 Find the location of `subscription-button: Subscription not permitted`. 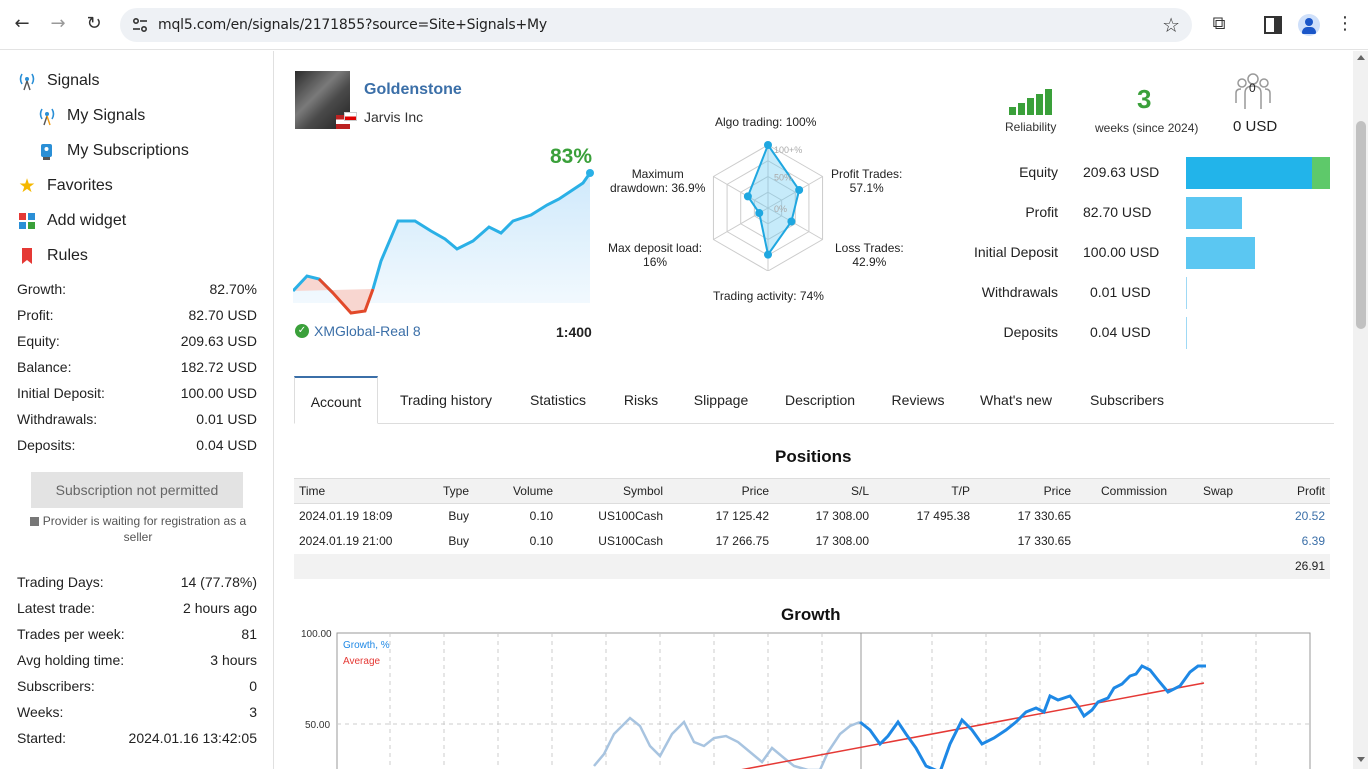

subscription-button: Subscription not permitted is located at coordinates (137, 490).